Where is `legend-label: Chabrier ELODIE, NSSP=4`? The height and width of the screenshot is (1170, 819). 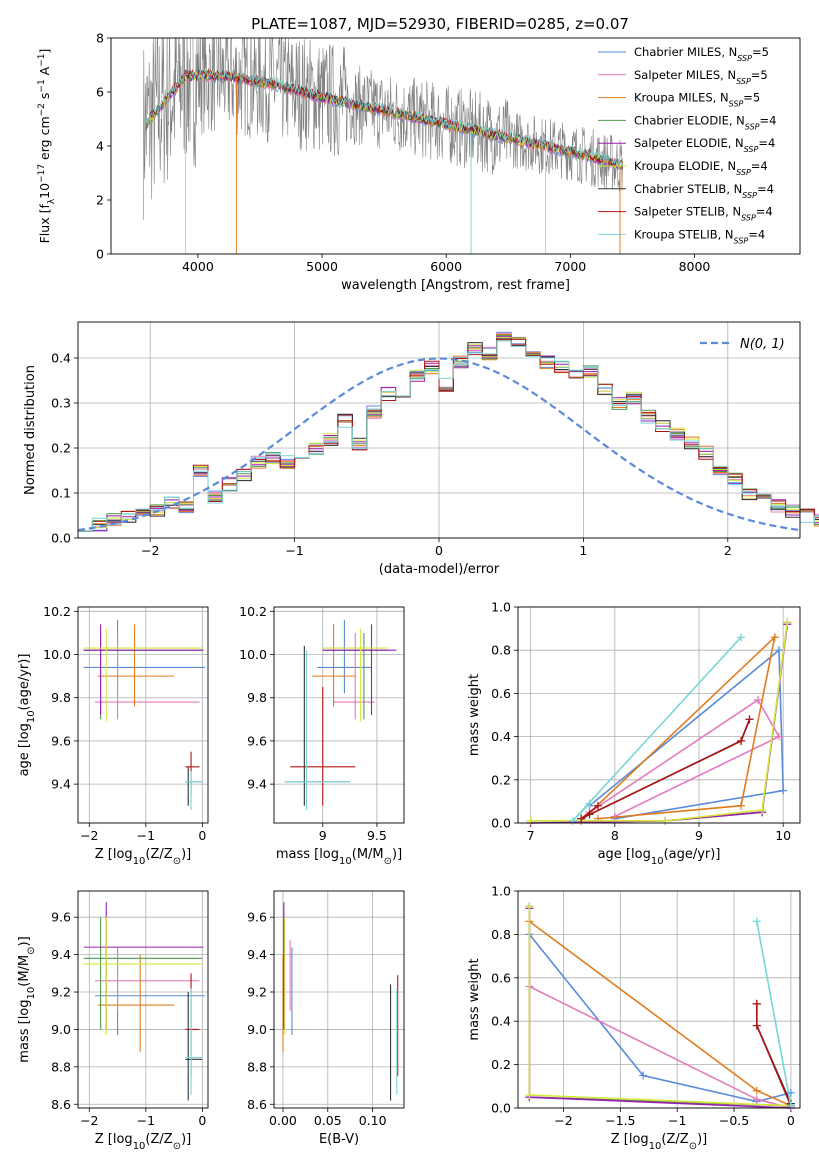 legend-label: Chabrier ELODIE, NSSP=4 is located at coordinates (705, 121).